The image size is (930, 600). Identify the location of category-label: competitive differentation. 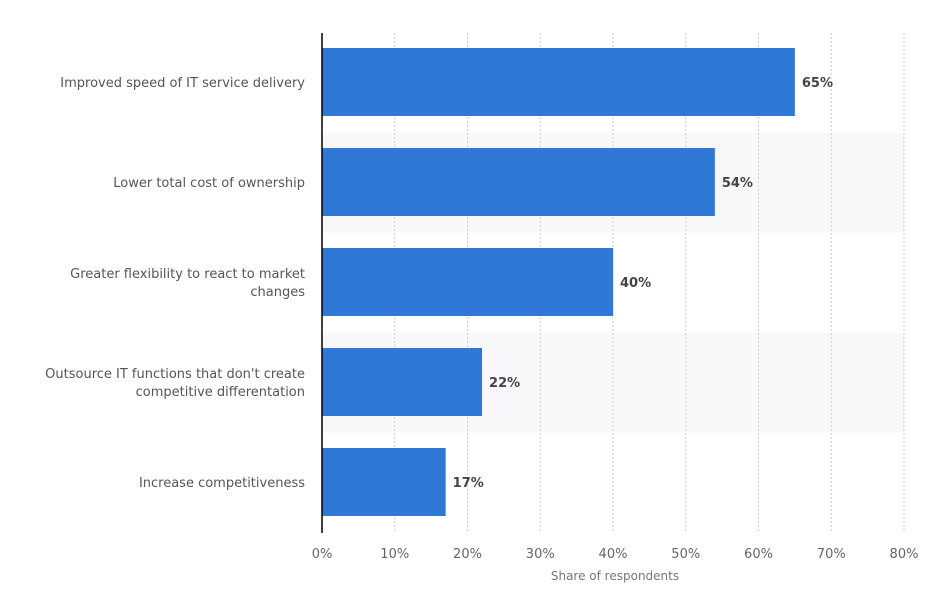
(220, 392).